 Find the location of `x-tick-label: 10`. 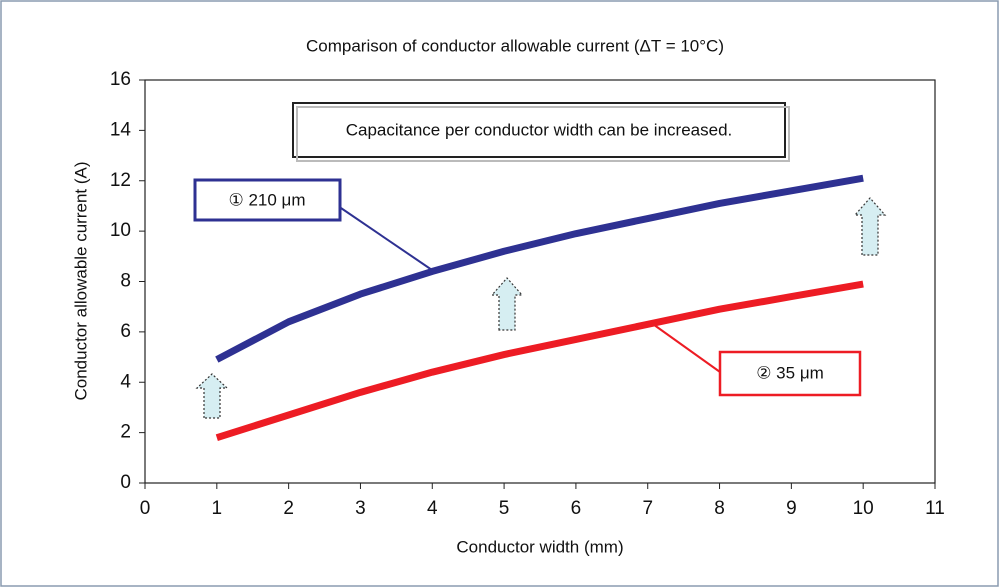

x-tick-label: 10 is located at coordinates (863, 508).